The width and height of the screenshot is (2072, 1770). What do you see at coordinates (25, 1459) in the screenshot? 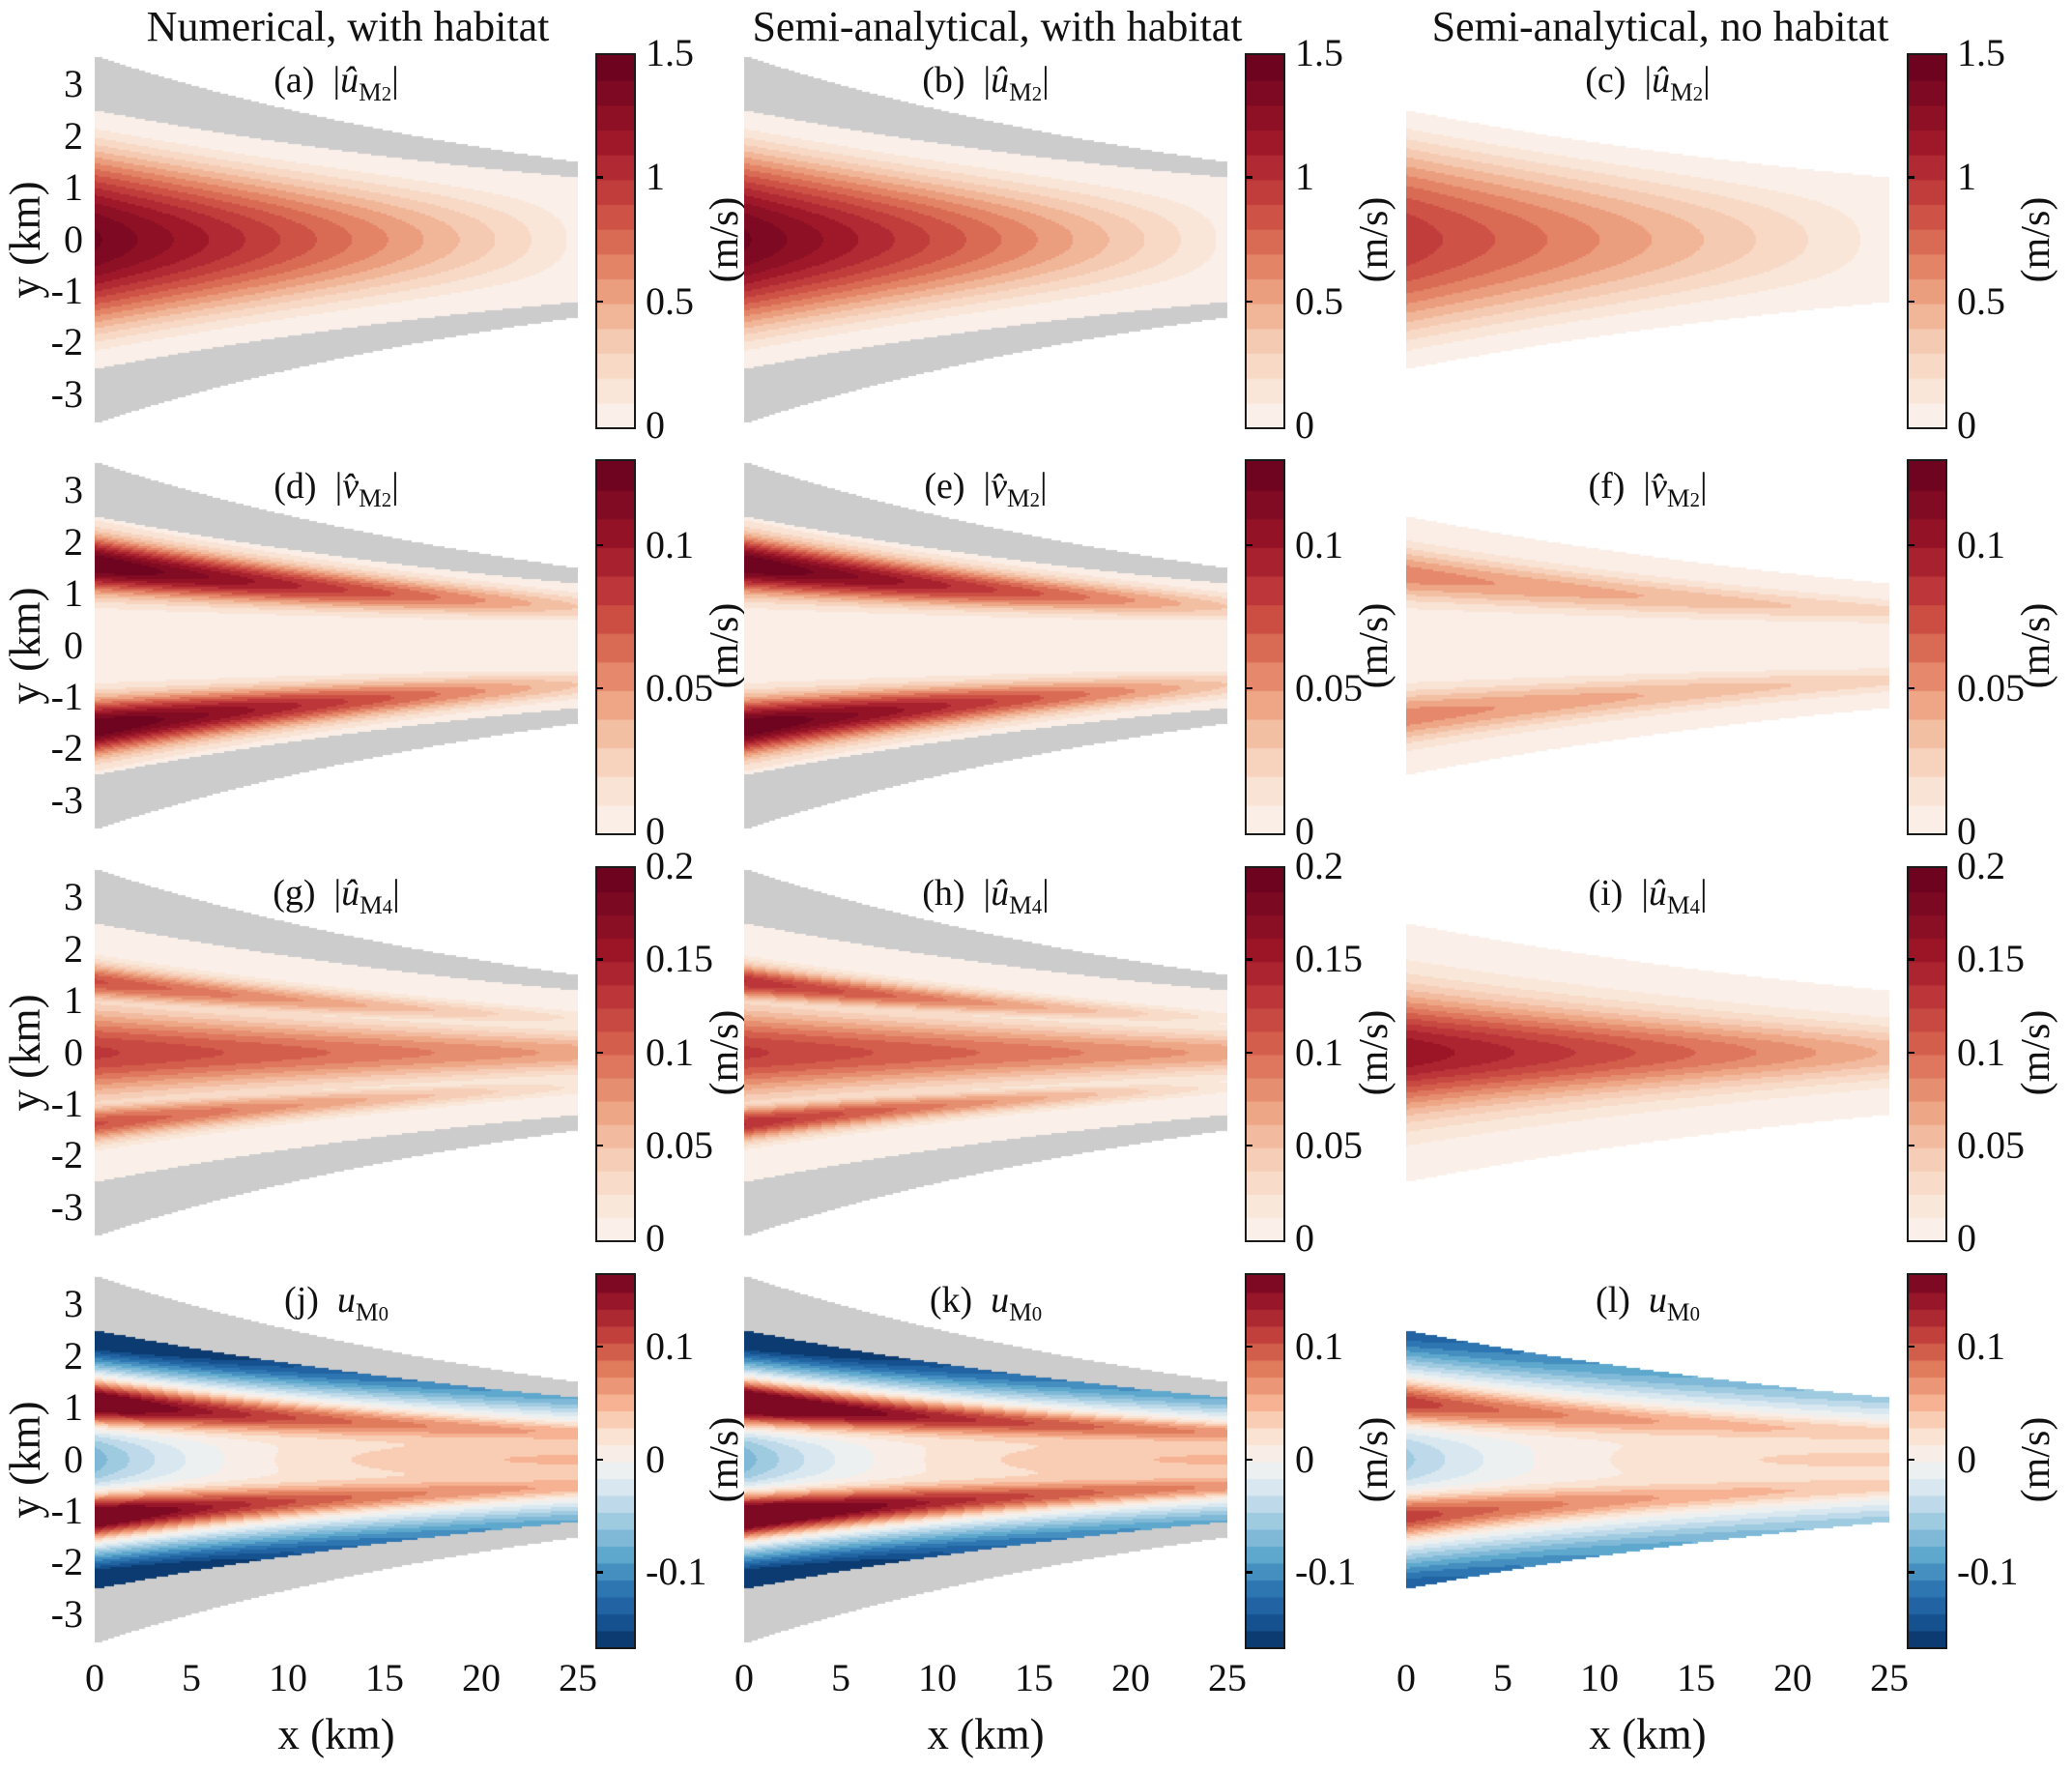
I see `y-axis-label-row-3: y (km)` at bounding box center [25, 1459].